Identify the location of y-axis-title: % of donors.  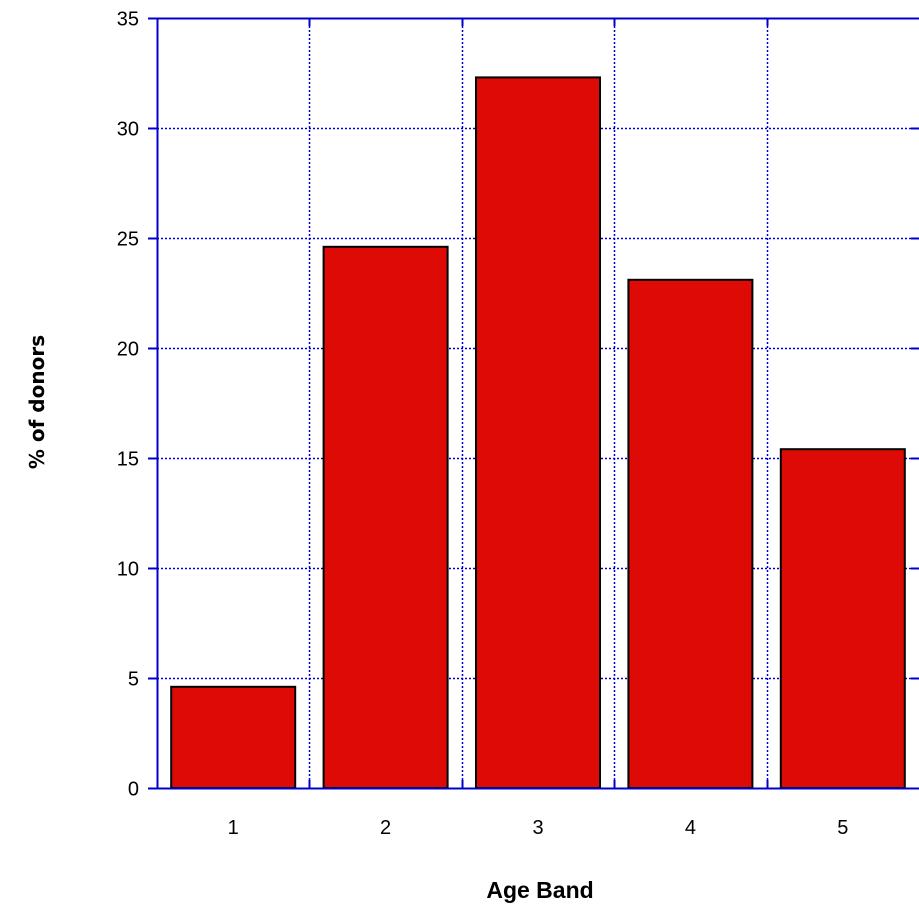
(37, 402).